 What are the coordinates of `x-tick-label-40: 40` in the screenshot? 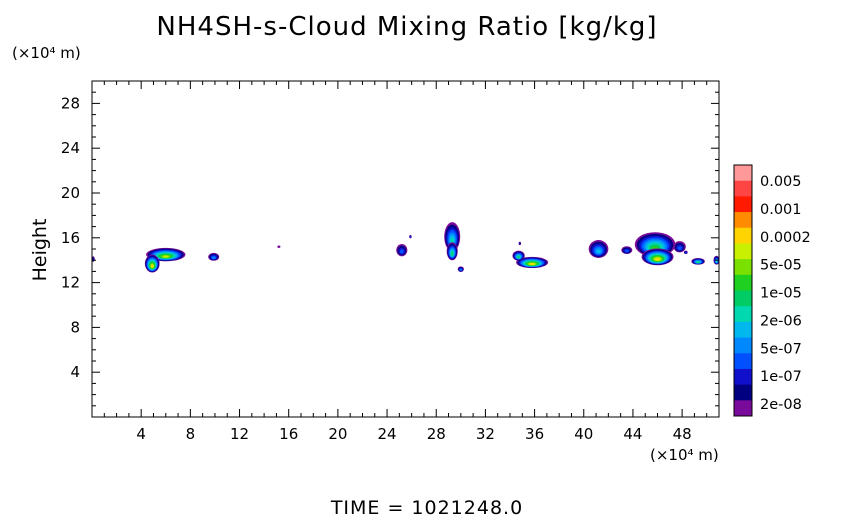 It's located at (583, 434).